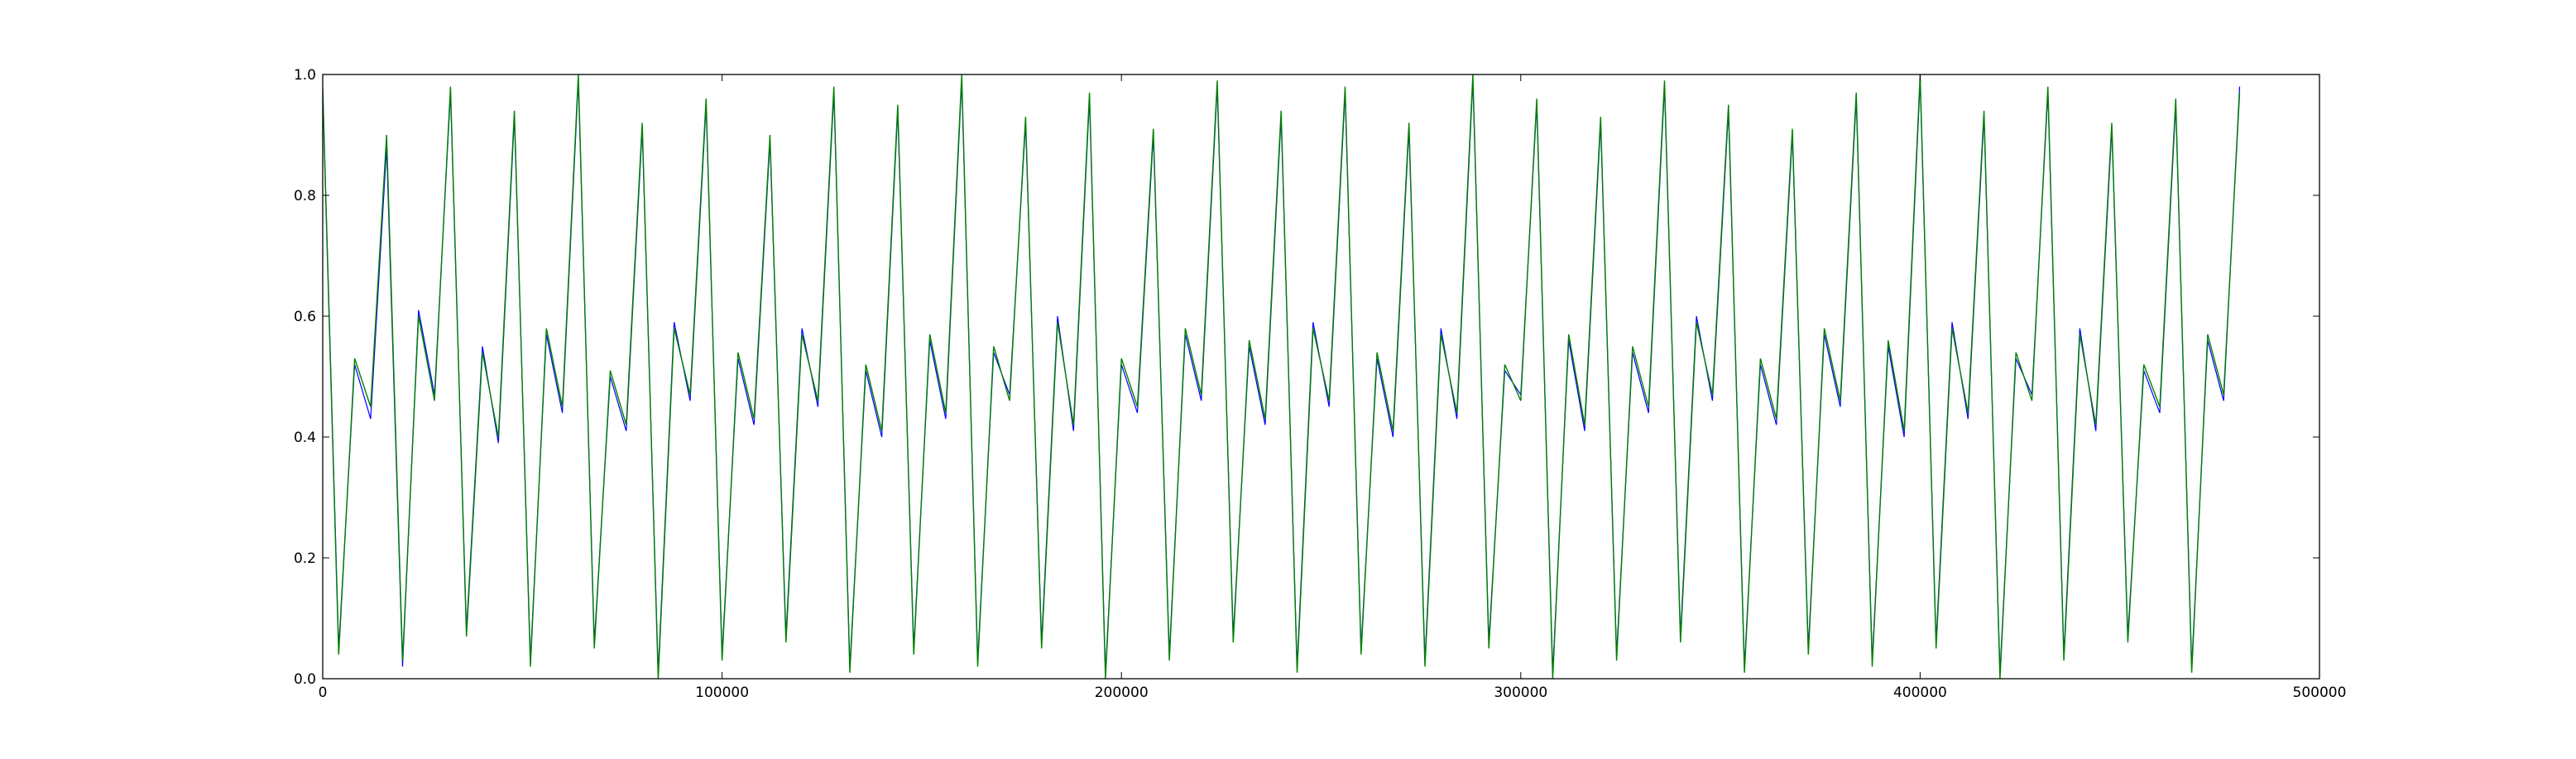  I want to click on y-tick-label: 0.0, so click(305, 679).